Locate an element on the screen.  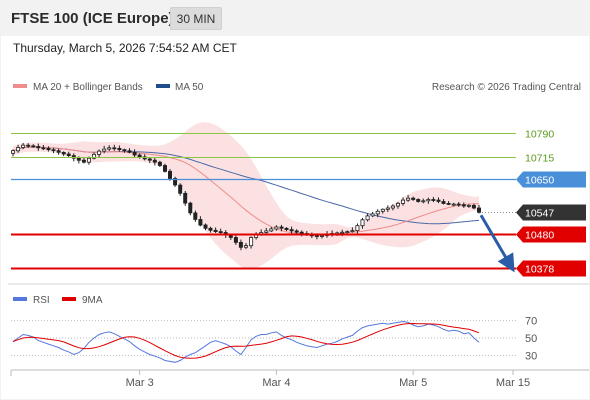
current-price-tag is located at coordinates (551, 212).